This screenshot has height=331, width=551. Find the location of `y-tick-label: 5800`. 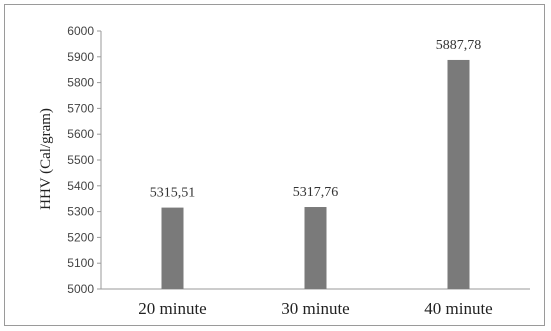

y-tick-label: 5800 is located at coordinates (80, 83).